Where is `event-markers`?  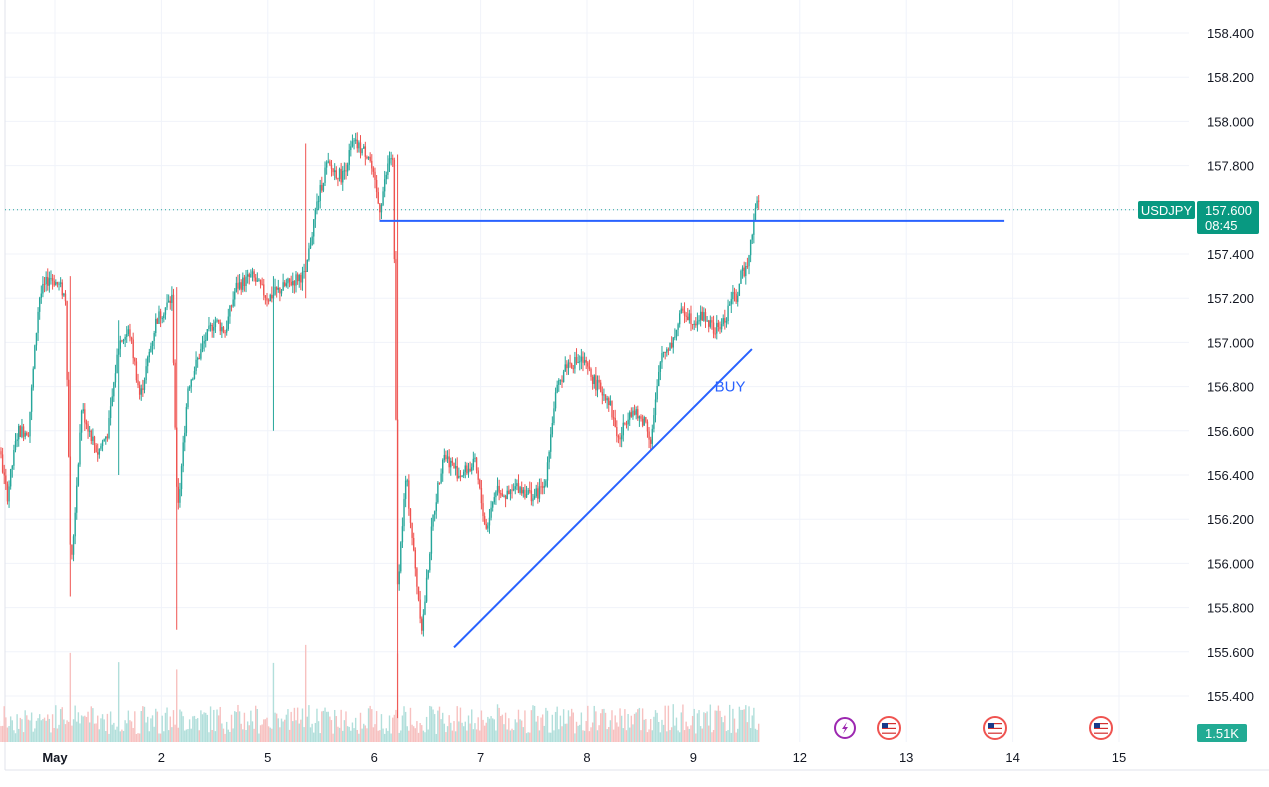 event-markers is located at coordinates (973, 728).